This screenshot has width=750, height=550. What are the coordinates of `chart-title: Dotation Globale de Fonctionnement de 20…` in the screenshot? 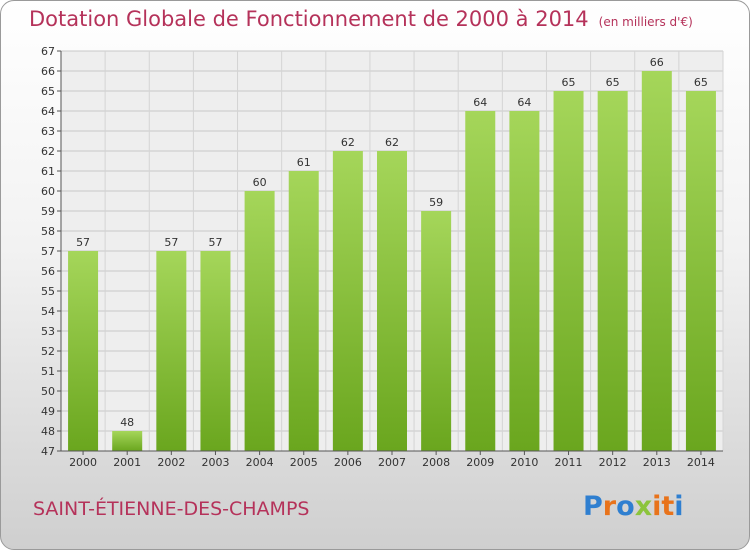 It's located at (361, 19).